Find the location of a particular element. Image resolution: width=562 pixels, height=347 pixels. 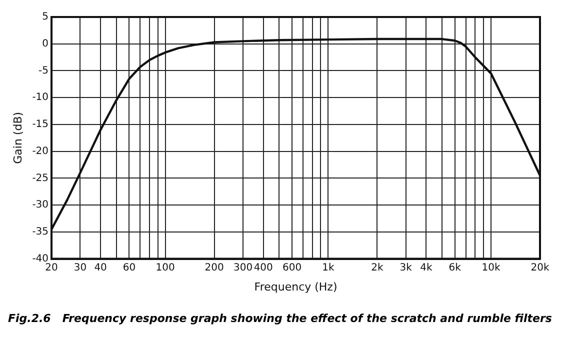

x-tick-label: 400 is located at coordinates (263, 268).